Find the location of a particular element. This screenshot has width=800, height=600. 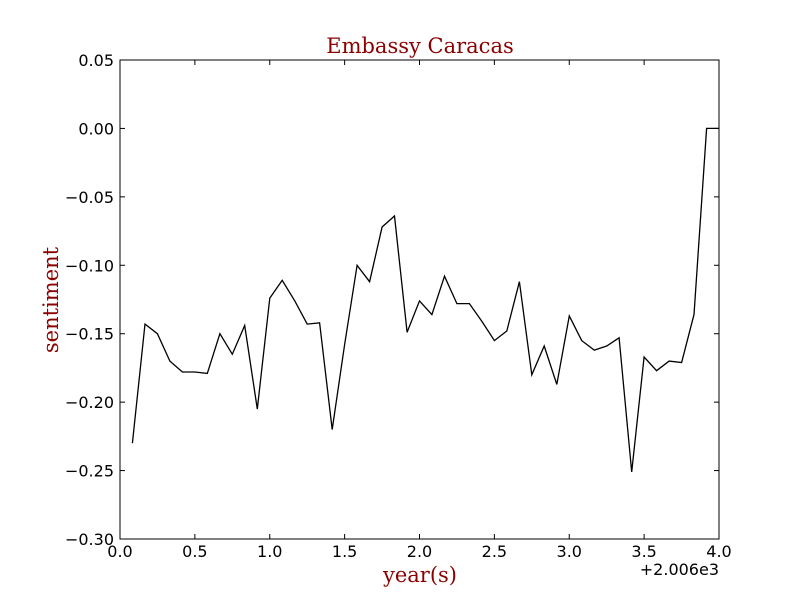

x-tick-label: 0.5 is located at coordinates (194, 551).